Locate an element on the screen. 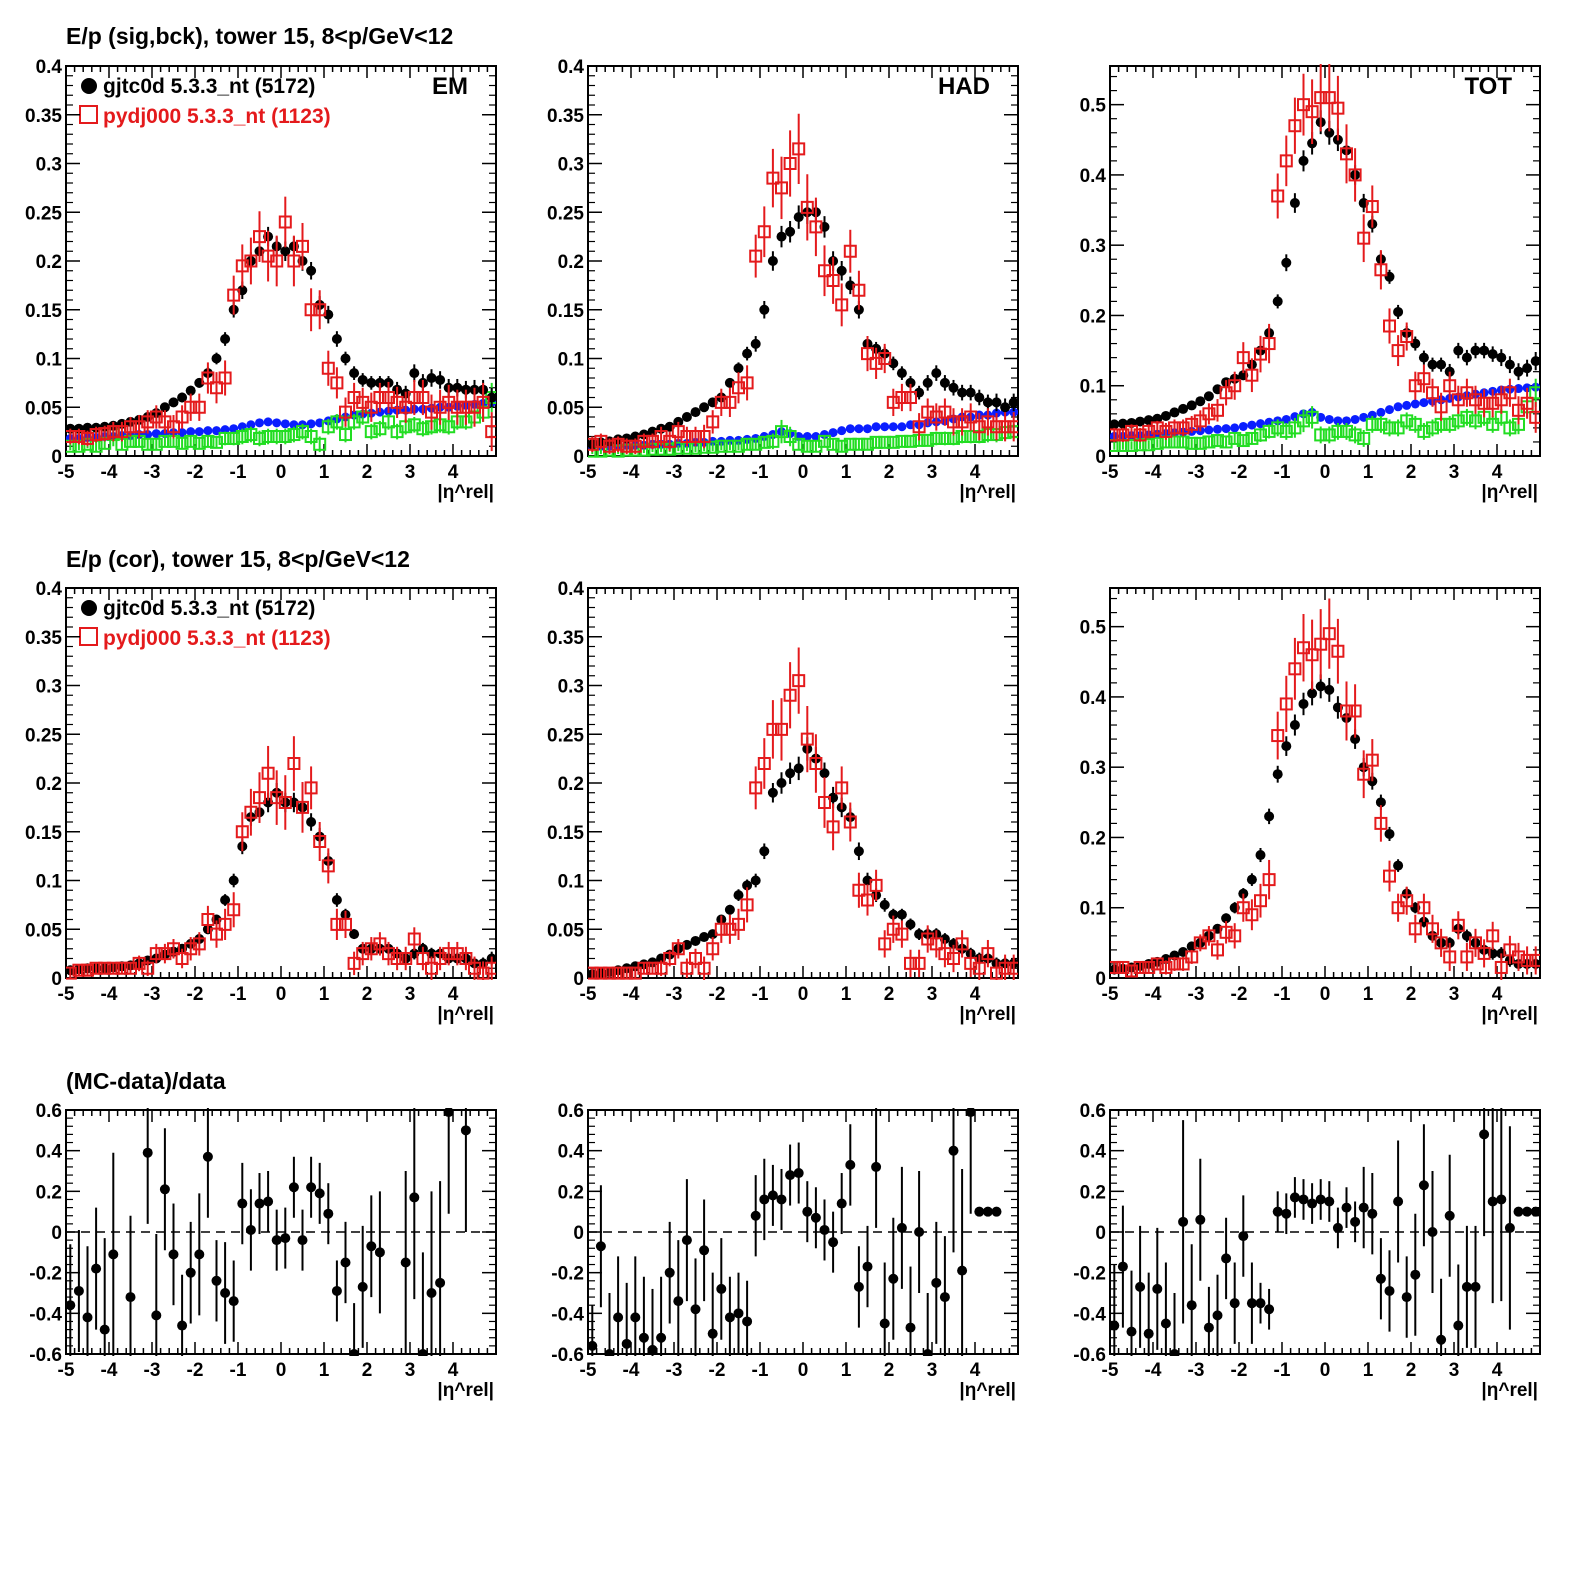 Image resolution: width=1575 pixels, height=1575 pixels. y-tick-label: 0 is located at coordinates (578, 457).